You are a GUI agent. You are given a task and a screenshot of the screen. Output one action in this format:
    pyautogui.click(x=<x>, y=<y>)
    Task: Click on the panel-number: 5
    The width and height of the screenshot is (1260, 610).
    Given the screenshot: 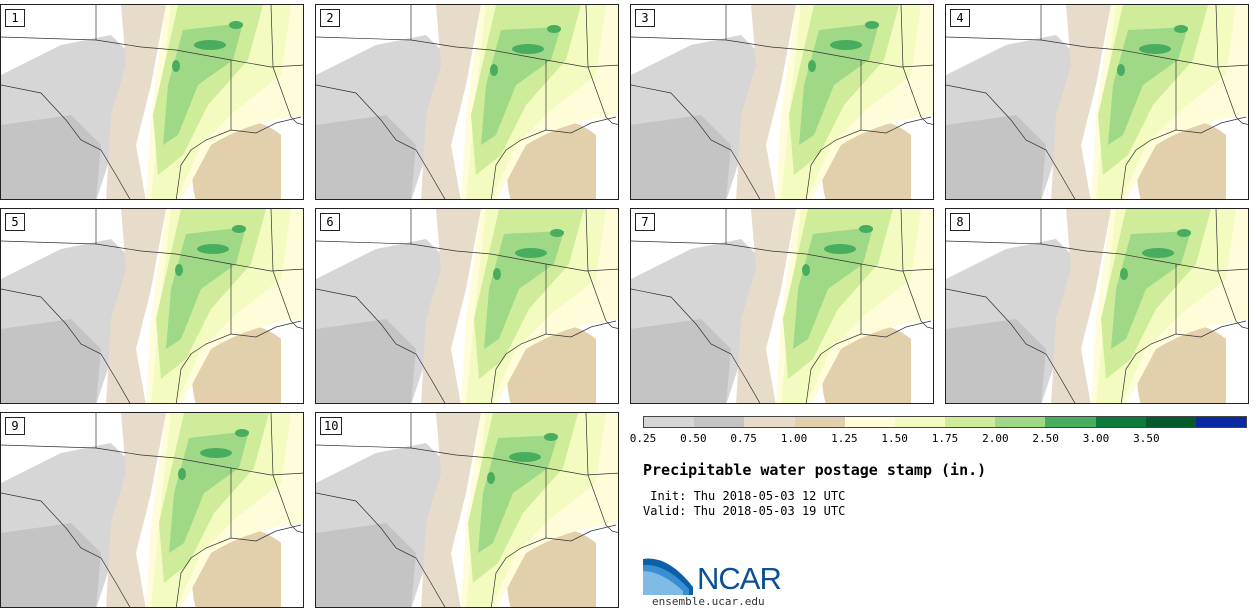 What is the action you would take?
    pyautogui.click(x=15, y=222)
    